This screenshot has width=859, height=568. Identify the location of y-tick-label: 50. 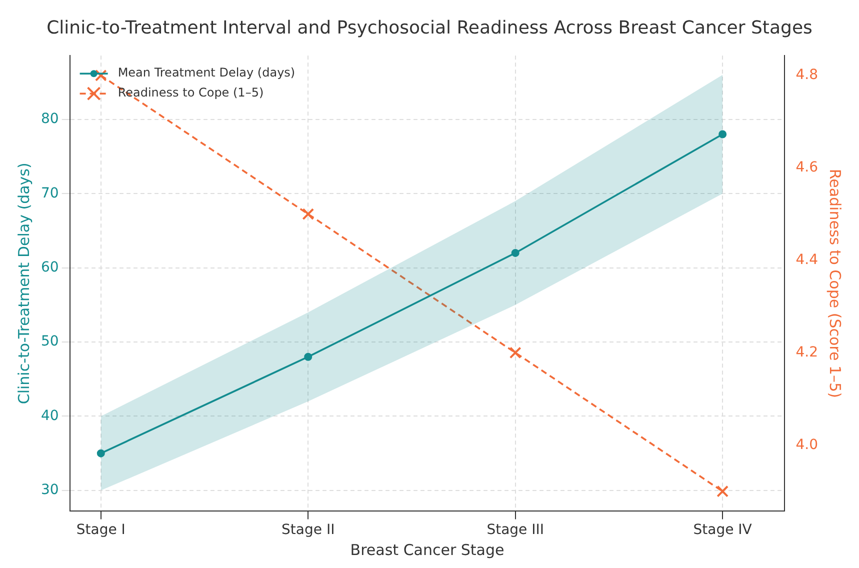
(49, 342).